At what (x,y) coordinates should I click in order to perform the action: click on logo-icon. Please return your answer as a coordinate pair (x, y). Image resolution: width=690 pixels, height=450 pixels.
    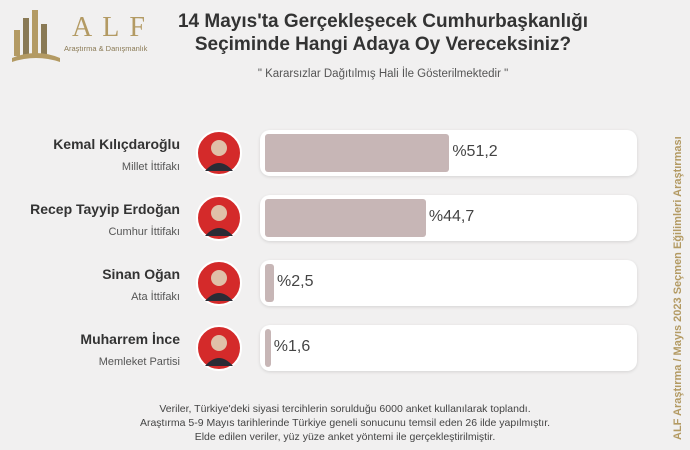
    Looking at the image, I should click on (36, 36).